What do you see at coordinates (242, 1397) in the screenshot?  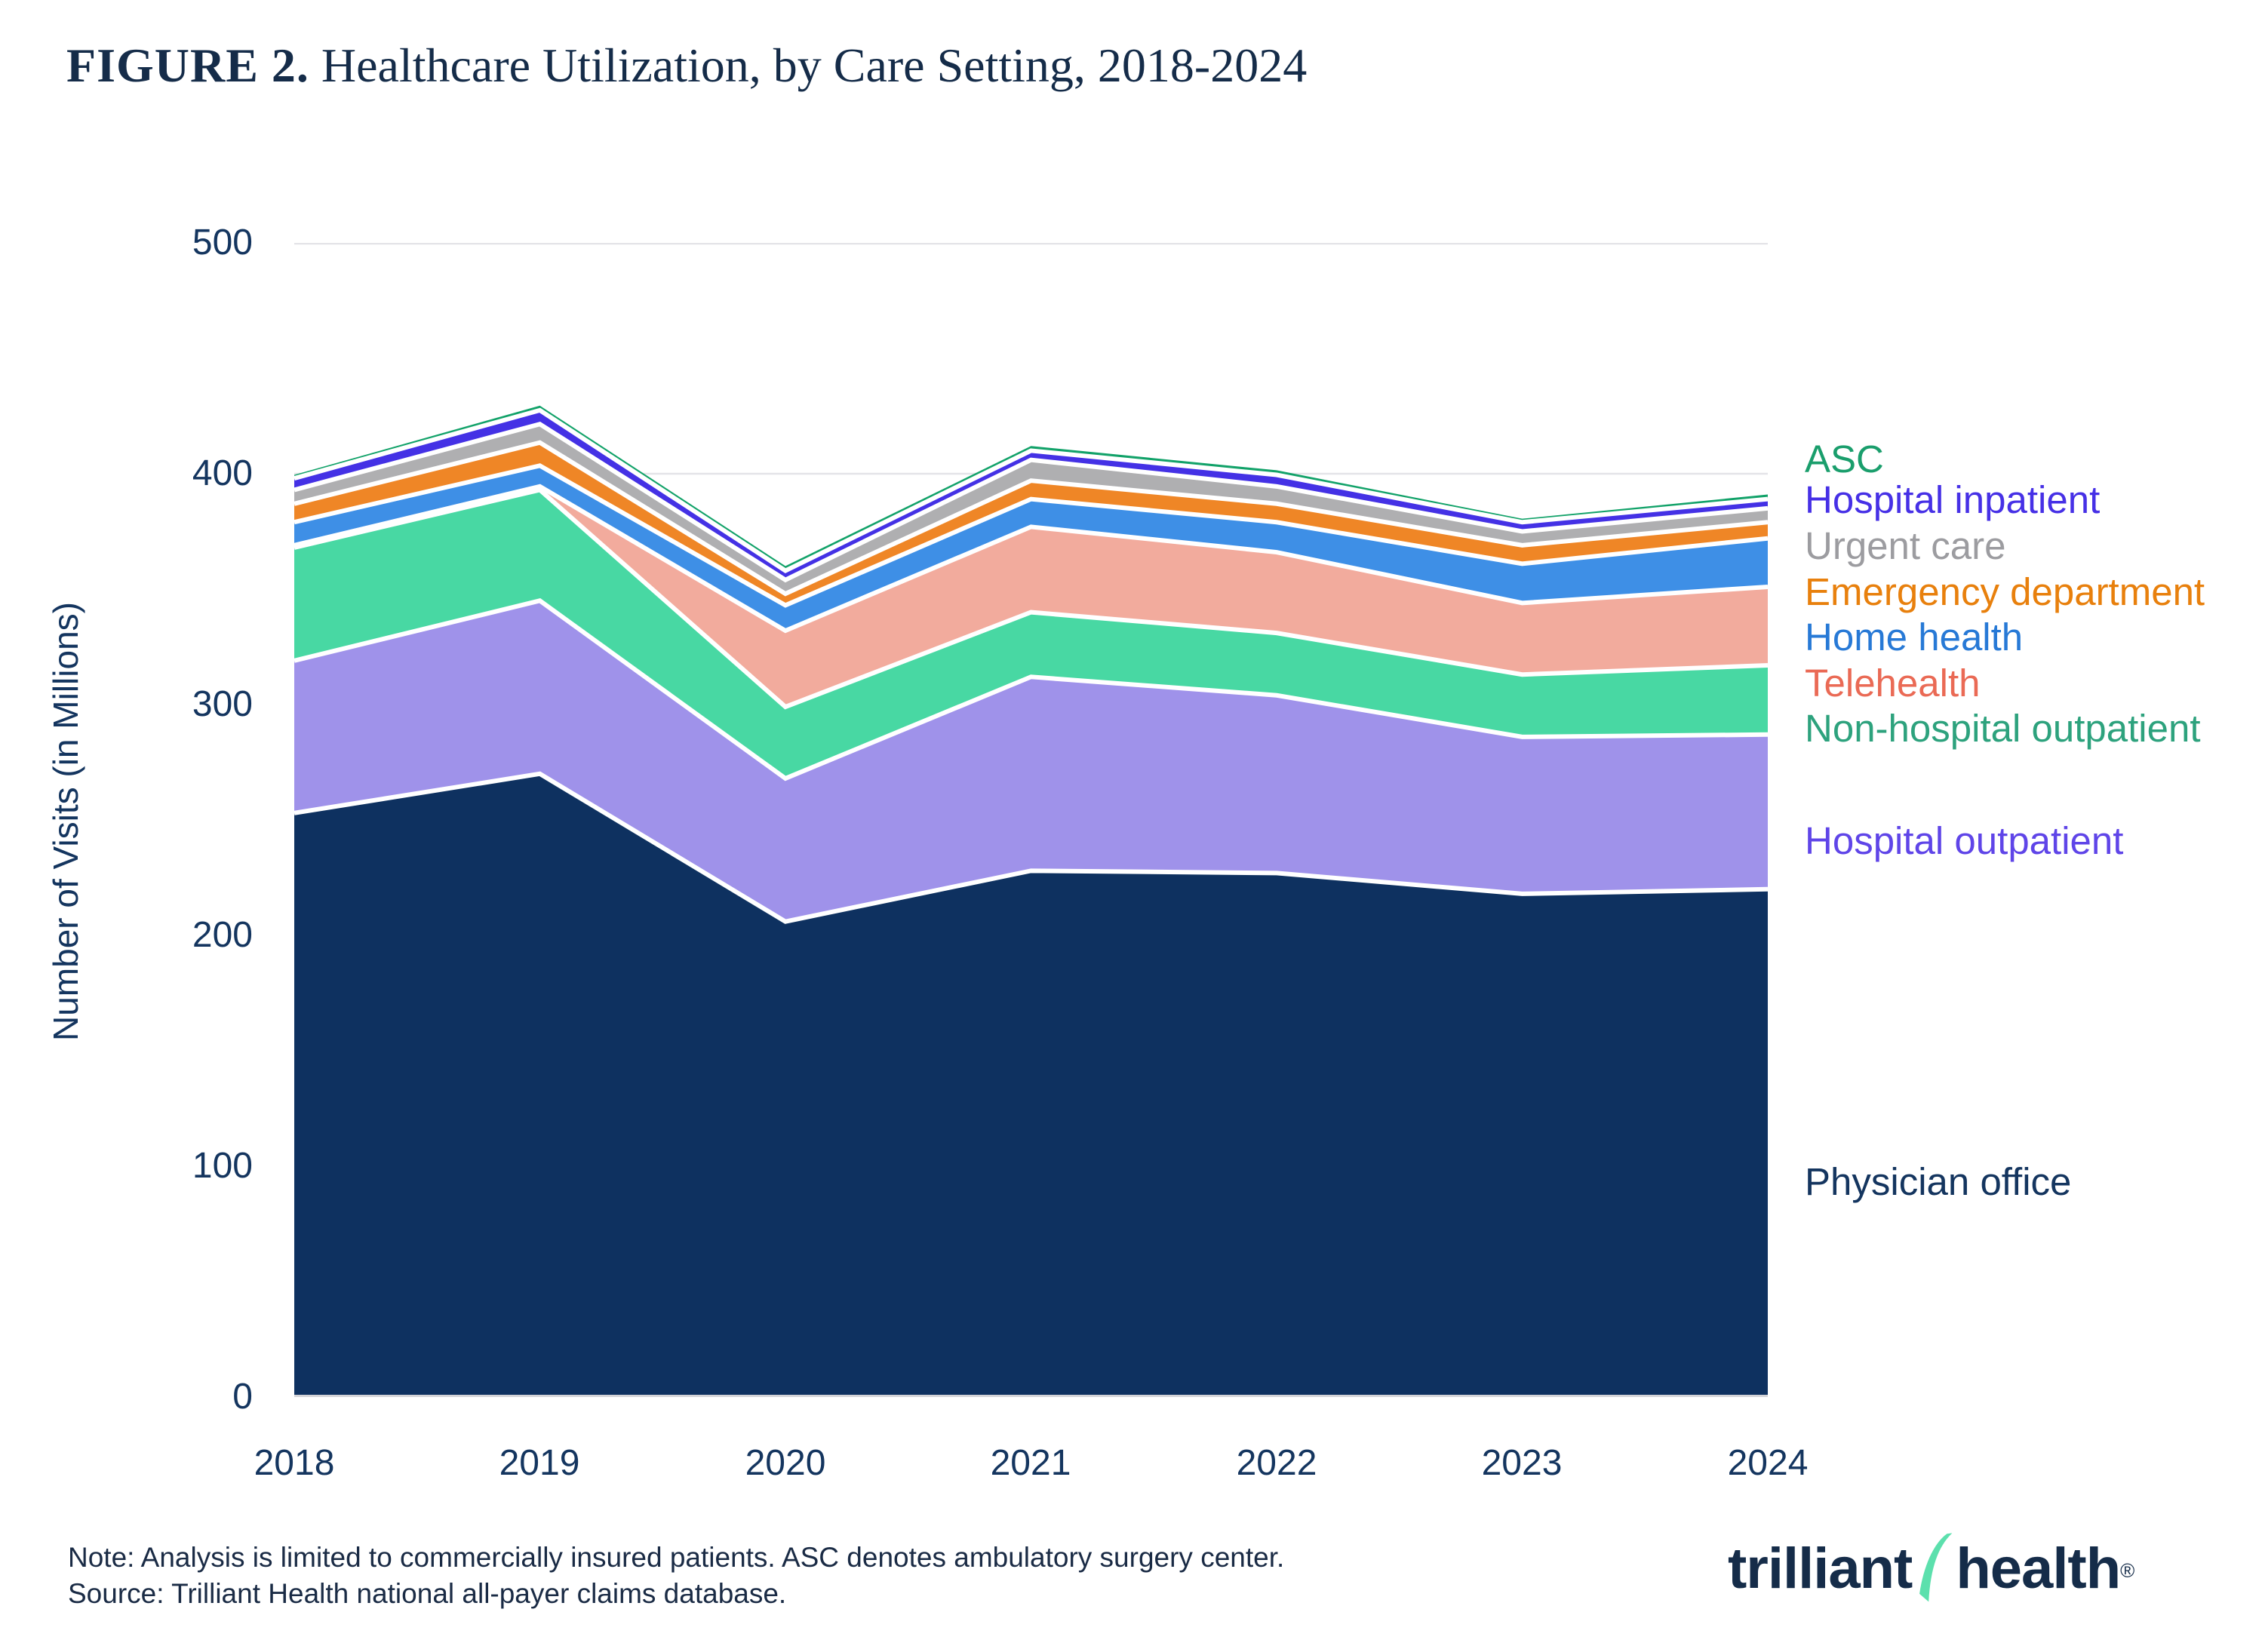 I see `y-tick-0: 0` at bounding box center [242, 1397].